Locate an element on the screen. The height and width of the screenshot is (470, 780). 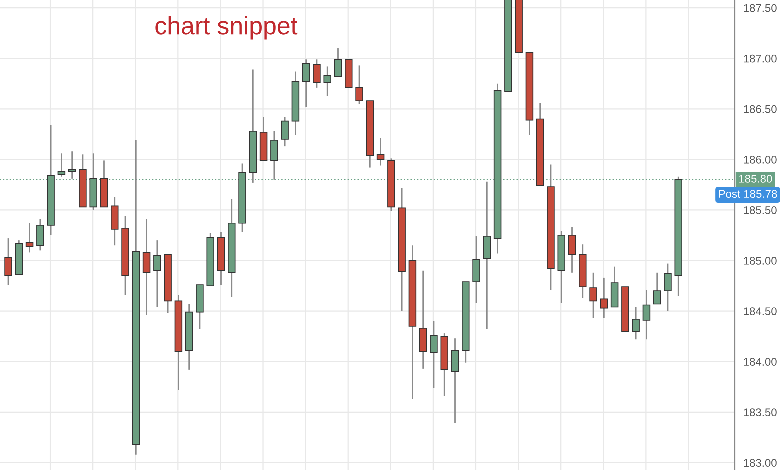
y-tick-label: 186.00 is located at coordinates (760, 160).